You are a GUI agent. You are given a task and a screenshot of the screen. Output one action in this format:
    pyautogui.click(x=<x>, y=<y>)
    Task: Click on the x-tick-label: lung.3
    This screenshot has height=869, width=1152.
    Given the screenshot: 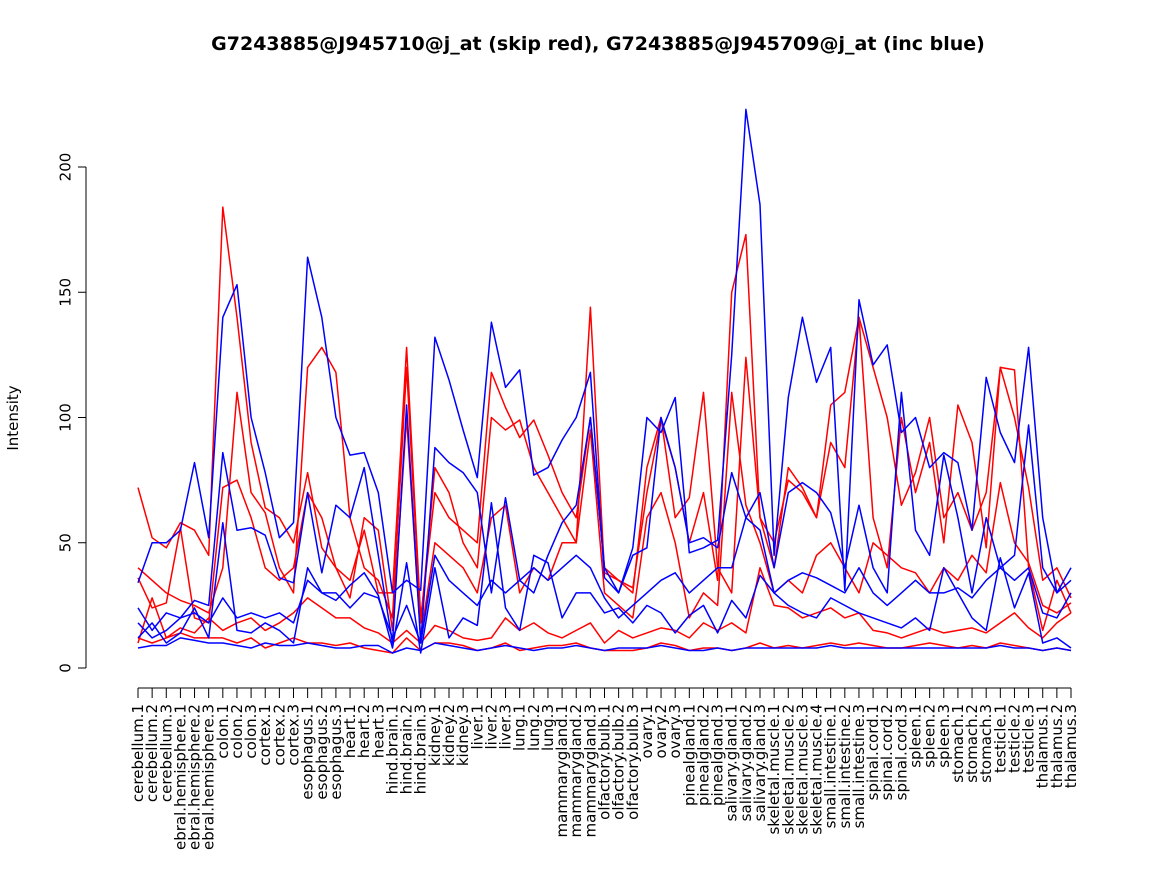 What is the action you would take?
    pyautogui.click(x=548, y=727)
    